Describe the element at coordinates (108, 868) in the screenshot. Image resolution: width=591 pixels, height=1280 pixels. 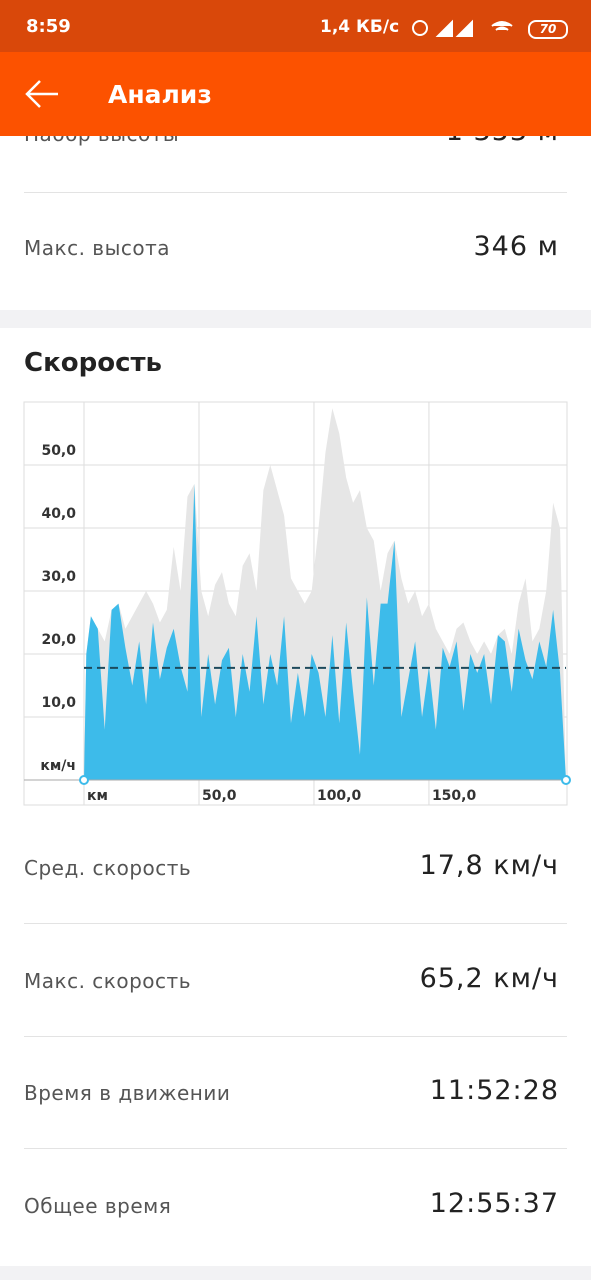
I see `row-label: Сред. скорость` at that location.